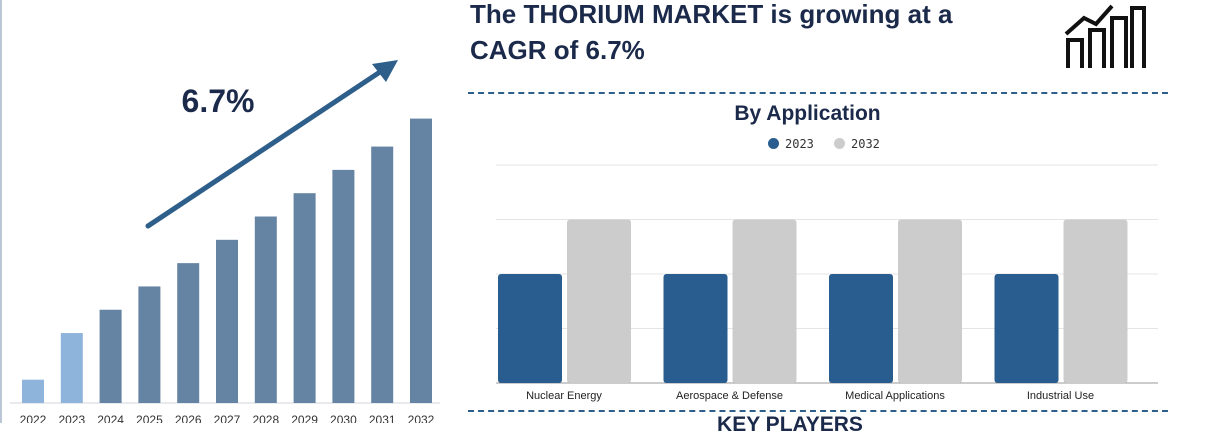  I want to click on legend-swatch-2023, so click(773, 143).